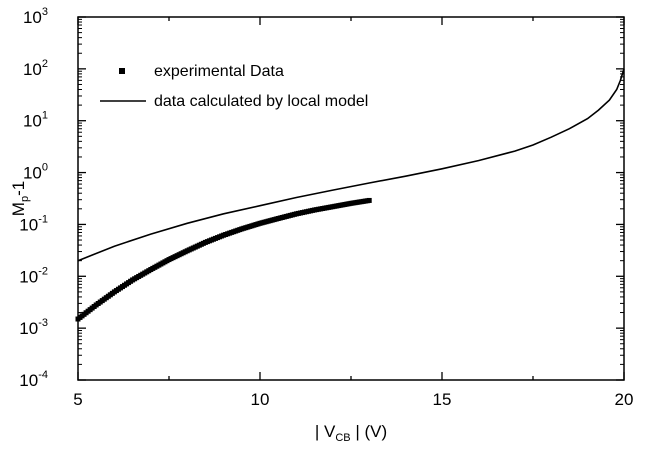 The width and height of the screenshot is (649, 456). Describe the element at coordinates (261, 101) in the screenshot. I see `legend-label-model: data calculated by local model` at that location.